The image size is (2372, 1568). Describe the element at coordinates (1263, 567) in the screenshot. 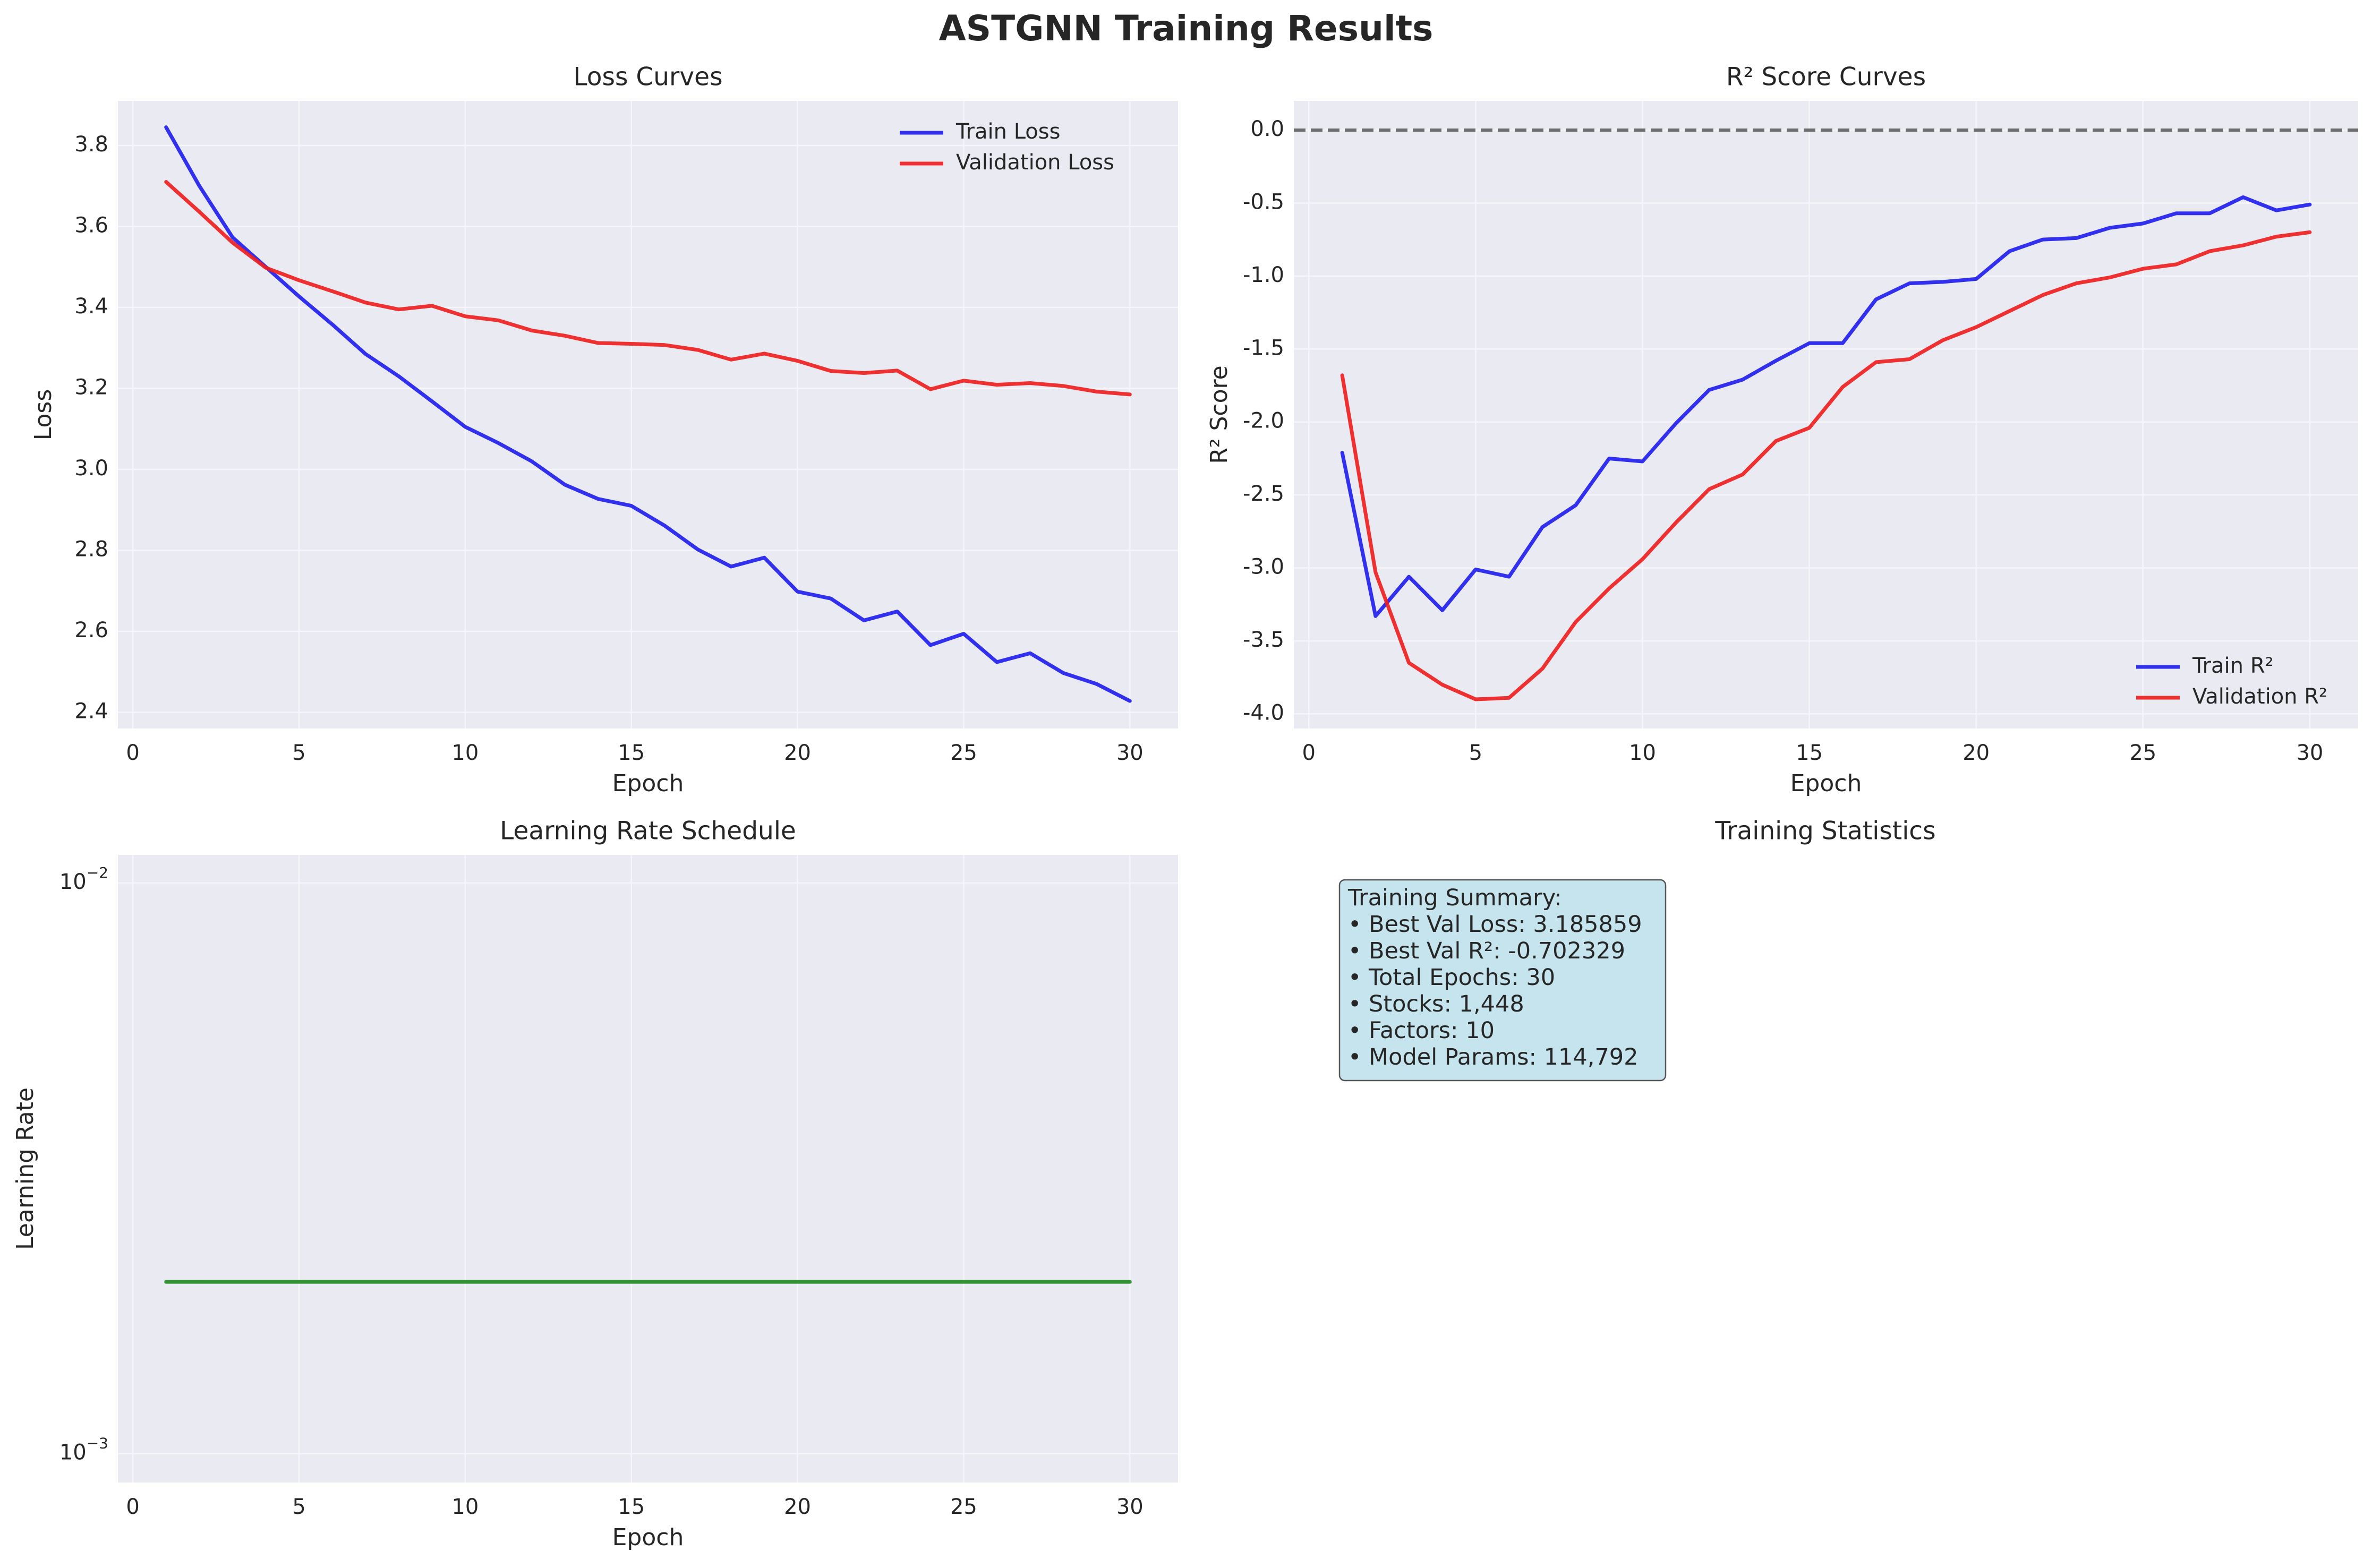

I see `y-tick-label: -3.0` at that location.